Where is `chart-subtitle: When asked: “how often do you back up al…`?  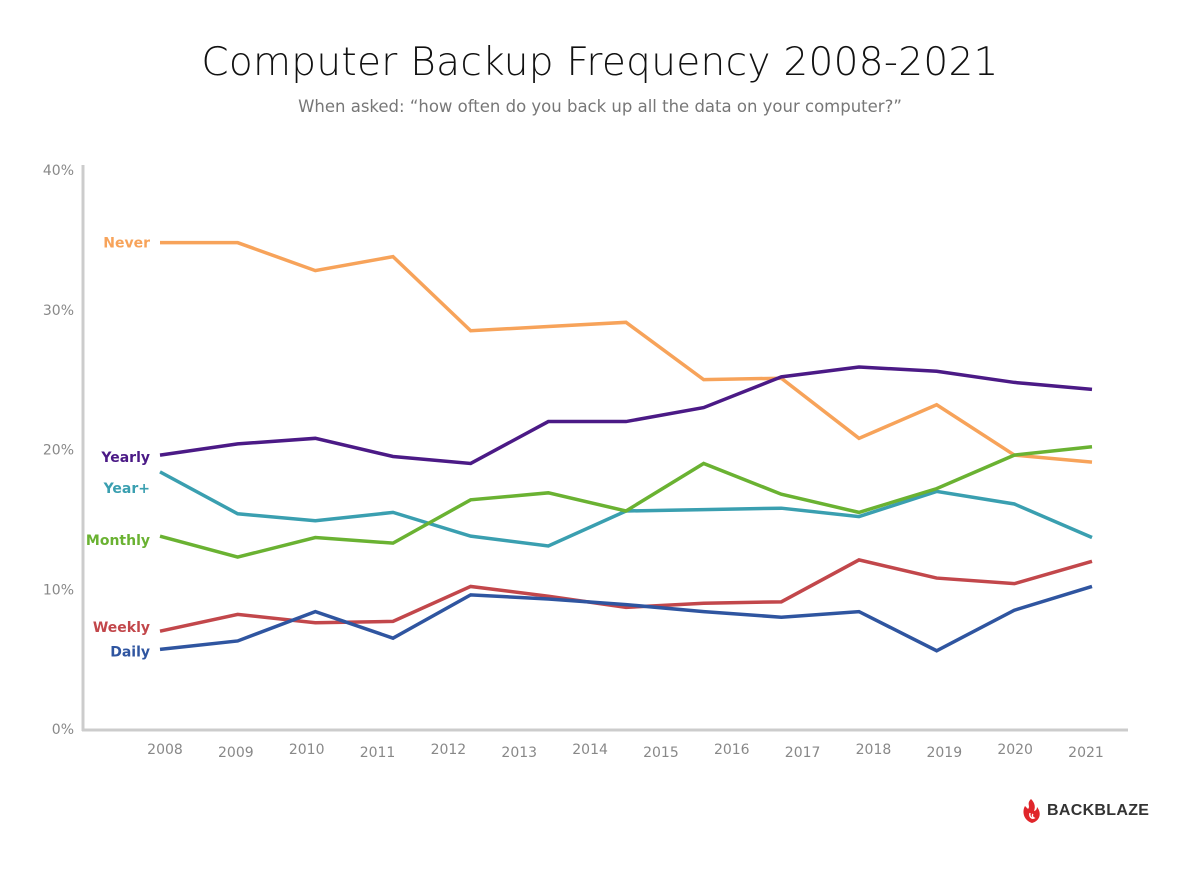
chart-subtitle: When asked: “how often do you back up al… is located at coordinates (600, 106).